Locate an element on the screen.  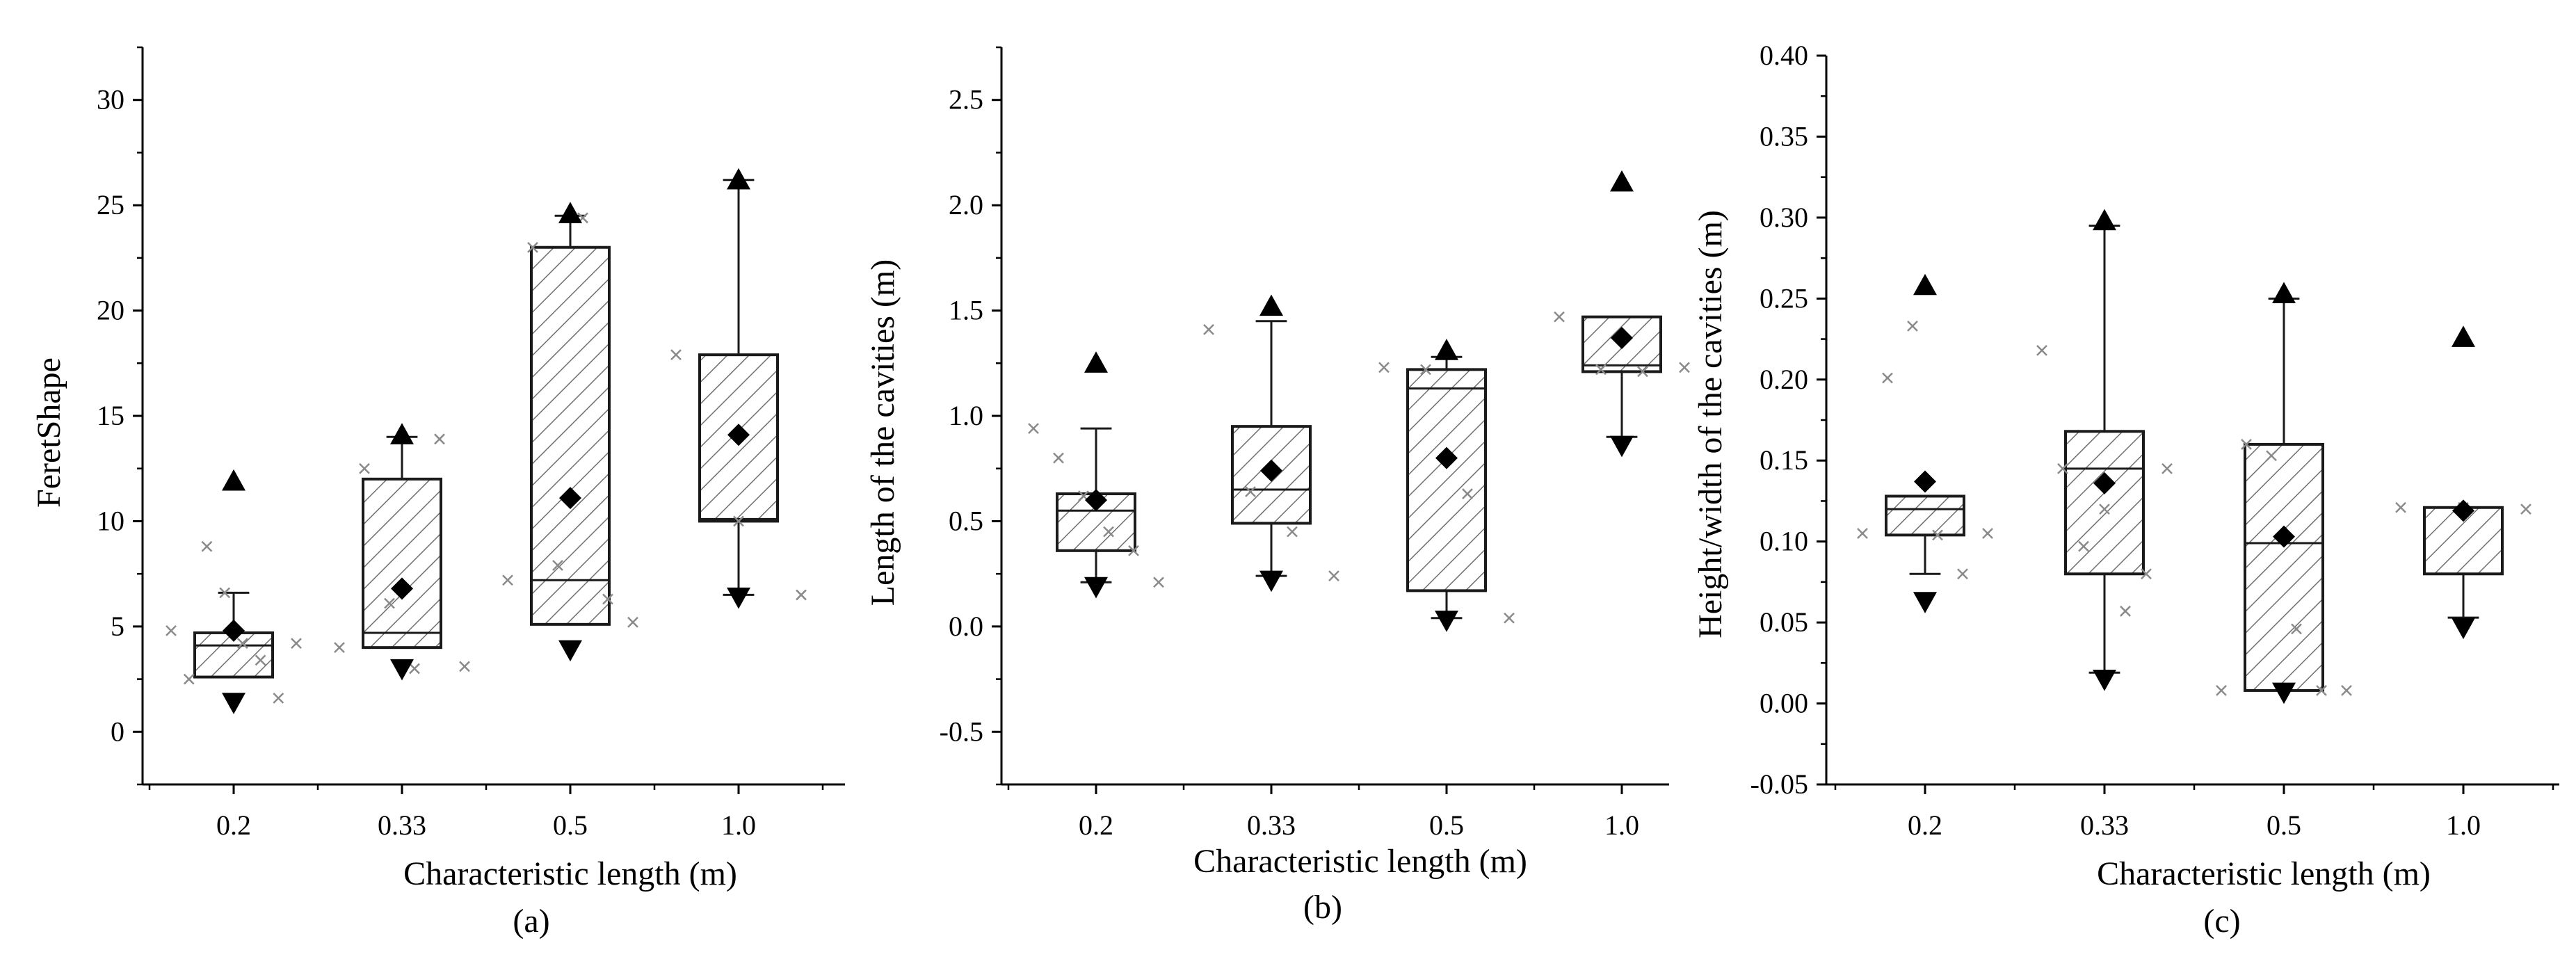
y-tick-label: 30 is located at coordinates (110, 100).